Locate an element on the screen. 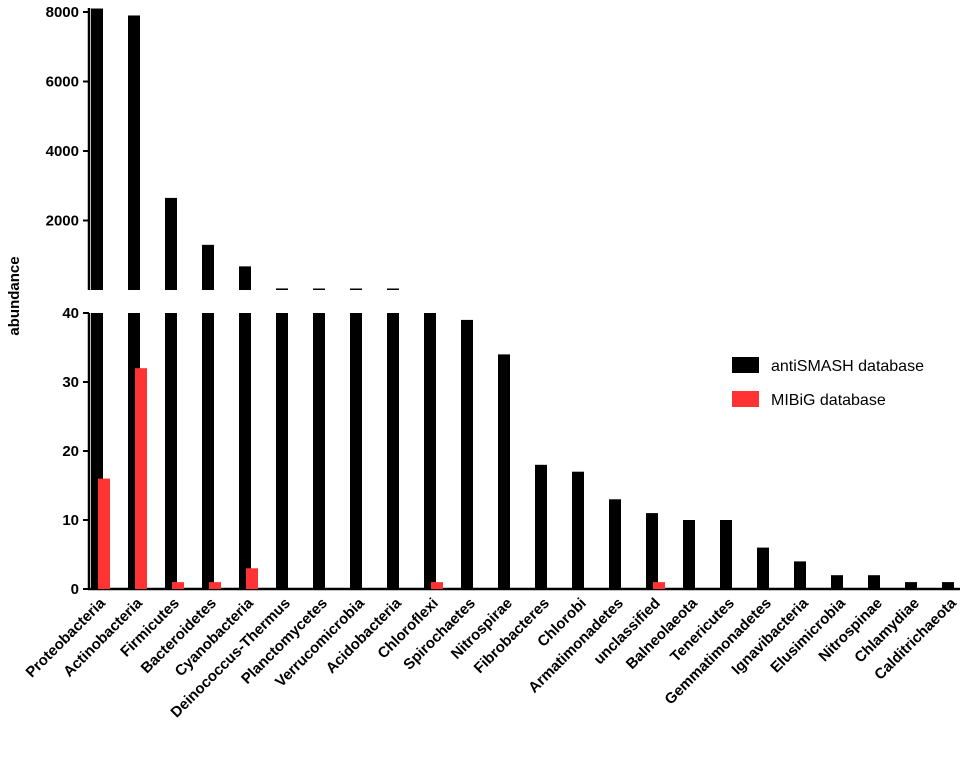 The height and width of the screenshot is (759, 967). legend: antiSMASH database MIBiG database is located at coordinates (828, 383).